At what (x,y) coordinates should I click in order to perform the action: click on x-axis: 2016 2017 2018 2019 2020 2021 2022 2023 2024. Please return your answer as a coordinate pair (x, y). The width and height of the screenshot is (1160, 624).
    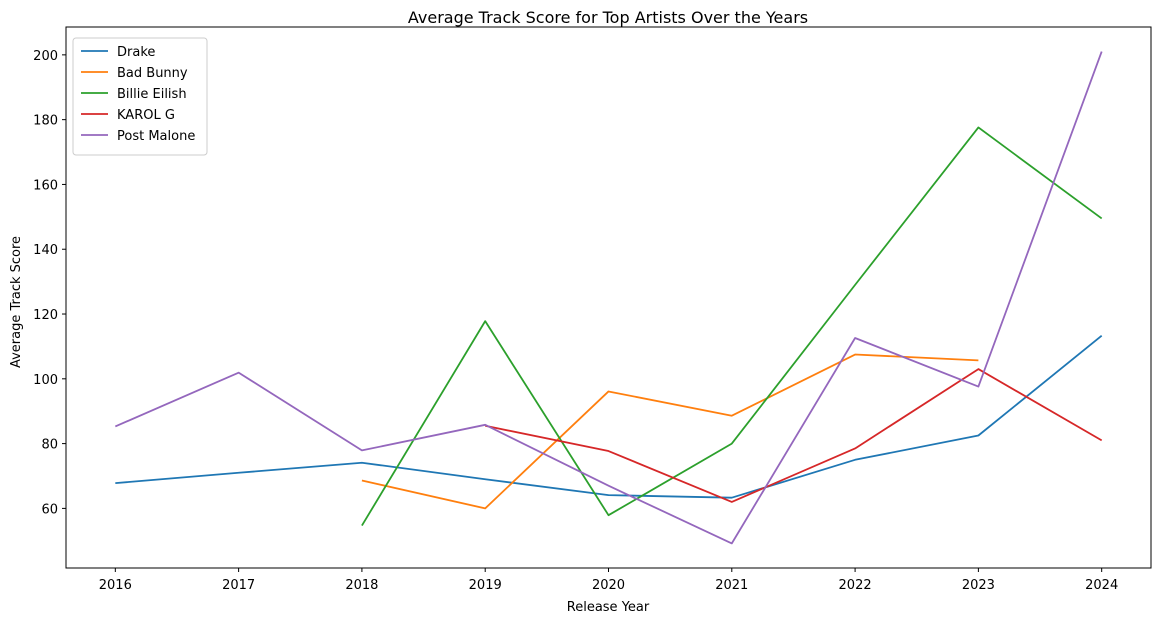
    Looking at the image, I should click on (608, 580).